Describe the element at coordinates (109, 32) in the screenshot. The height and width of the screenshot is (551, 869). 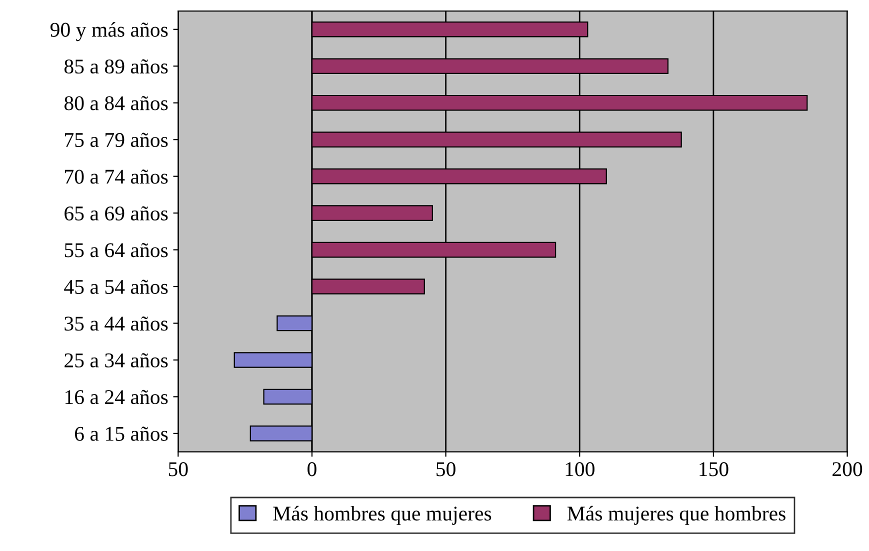
I see `y-tick-label: 90 y más años` at that location.